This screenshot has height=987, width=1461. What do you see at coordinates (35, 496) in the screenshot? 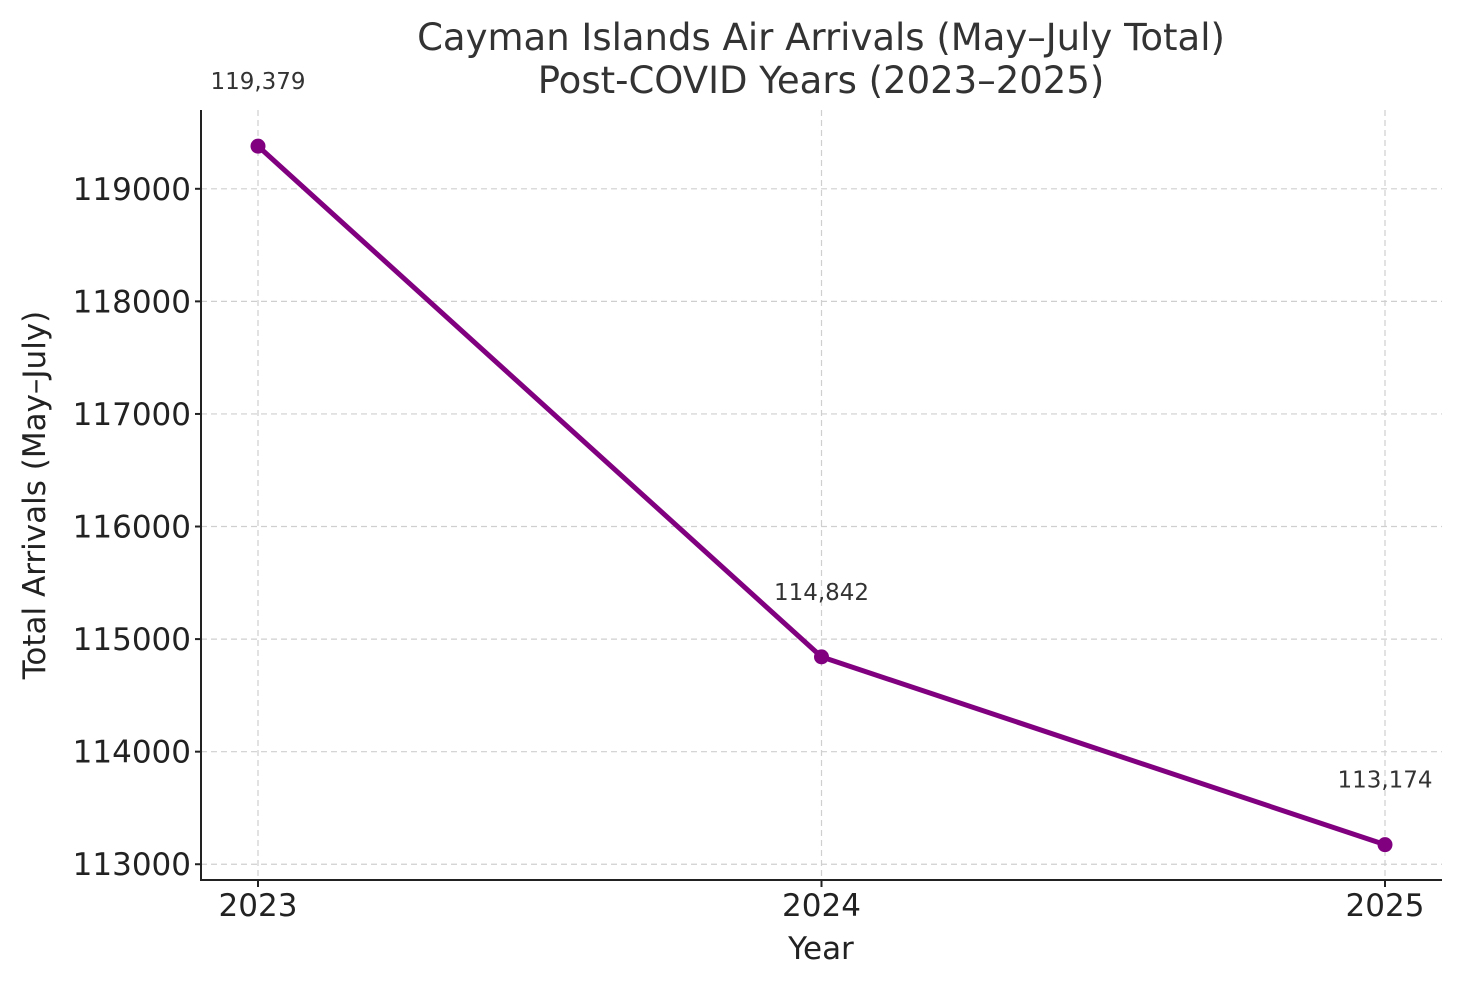
I see `y-axis-label: Total Arrivals (May–July)` at bounding box center [35, 496].